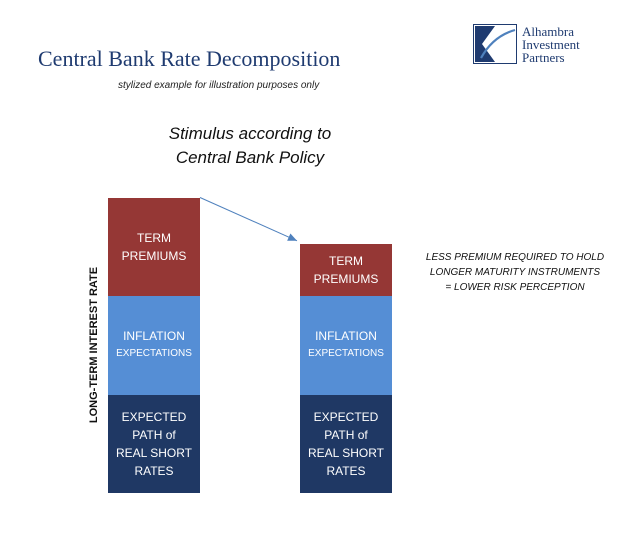 The height and width of the screenshot is (541, 641). Describe the element at coordinates (548, 31) in the screenshot. I see `logo-line: Alhambra` at that location.